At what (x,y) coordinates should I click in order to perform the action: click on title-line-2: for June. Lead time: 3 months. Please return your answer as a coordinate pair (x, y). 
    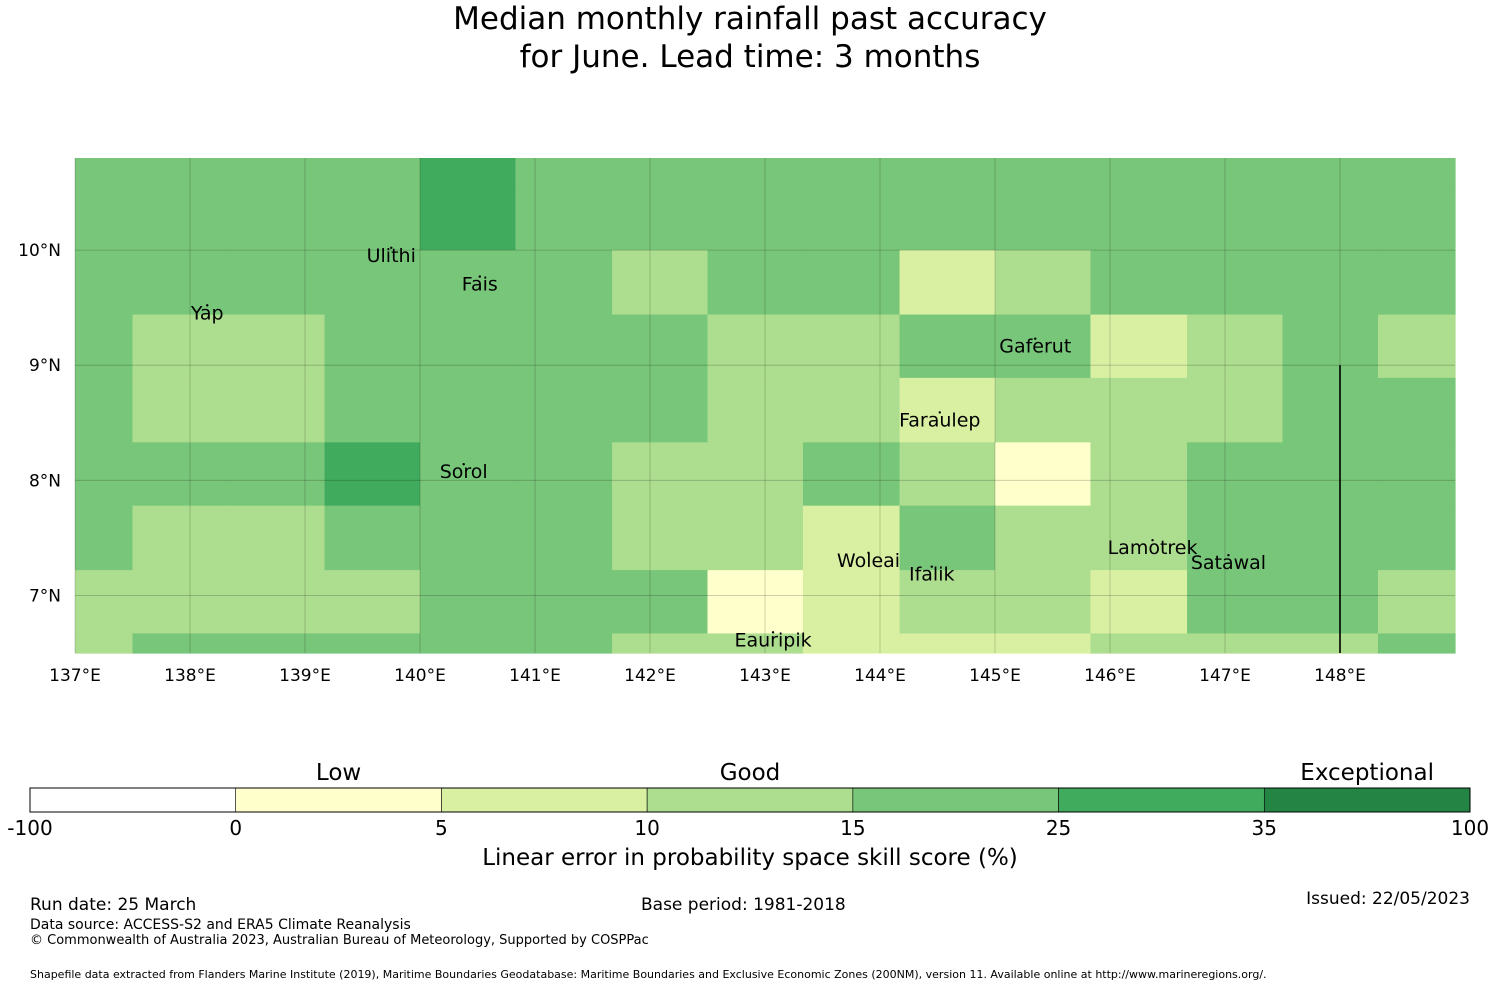
    Looking at the image, I should click on (750, 57).